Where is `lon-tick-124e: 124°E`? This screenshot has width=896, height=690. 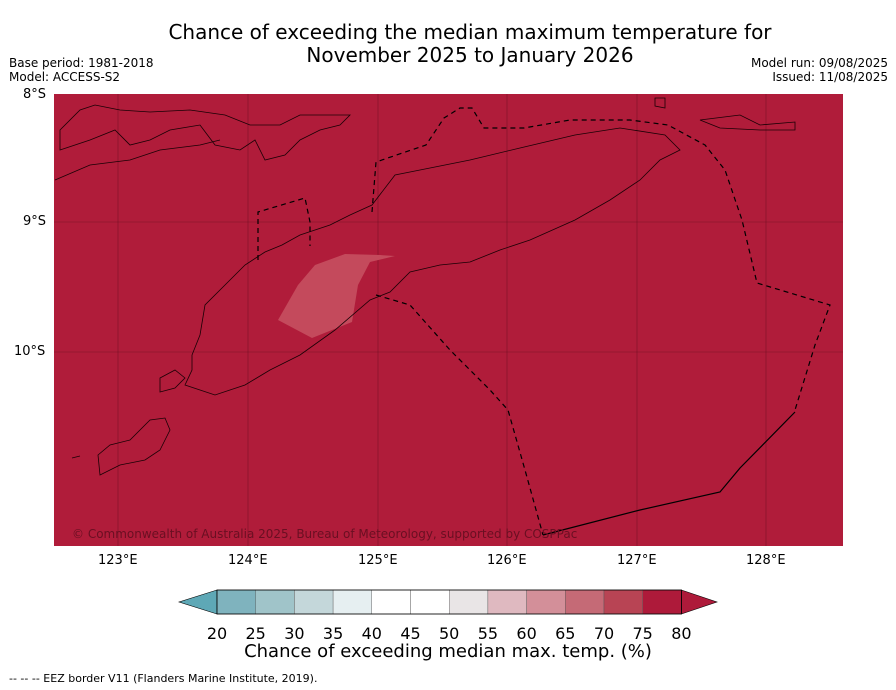 lon-tick-124e: 124°E is located at coordinates (248, 560).